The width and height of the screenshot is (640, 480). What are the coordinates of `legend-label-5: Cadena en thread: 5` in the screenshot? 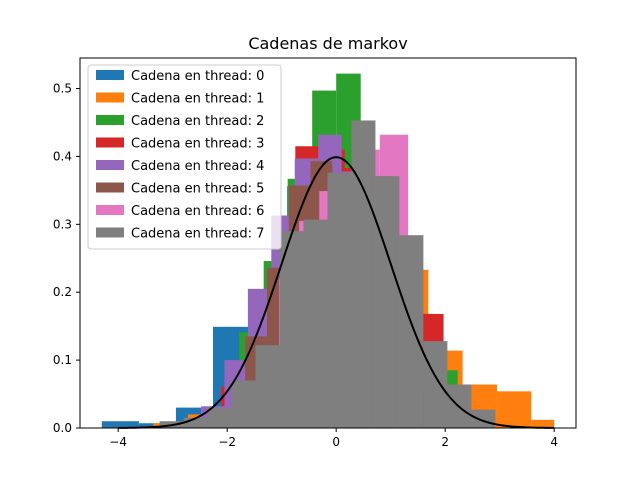 It's located at (197, 189).